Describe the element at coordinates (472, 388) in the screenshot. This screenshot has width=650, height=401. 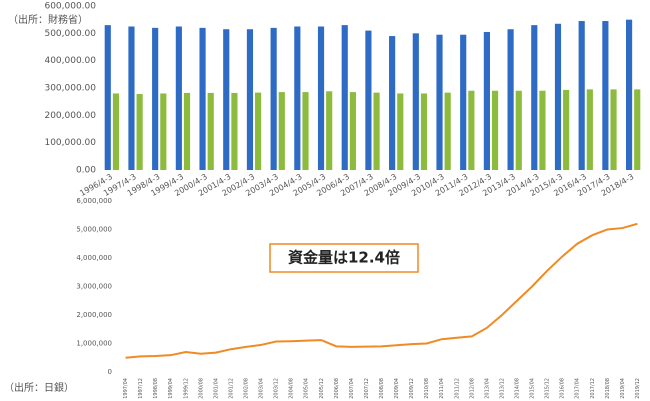
I see `x-tick-label: 2012/08` at that location.